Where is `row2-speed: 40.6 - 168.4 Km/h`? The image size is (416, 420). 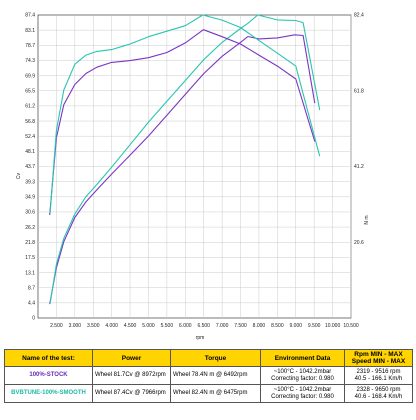
row2-speed: 40.6 - 168.4 Km/h is located at coordinates (378, 396).